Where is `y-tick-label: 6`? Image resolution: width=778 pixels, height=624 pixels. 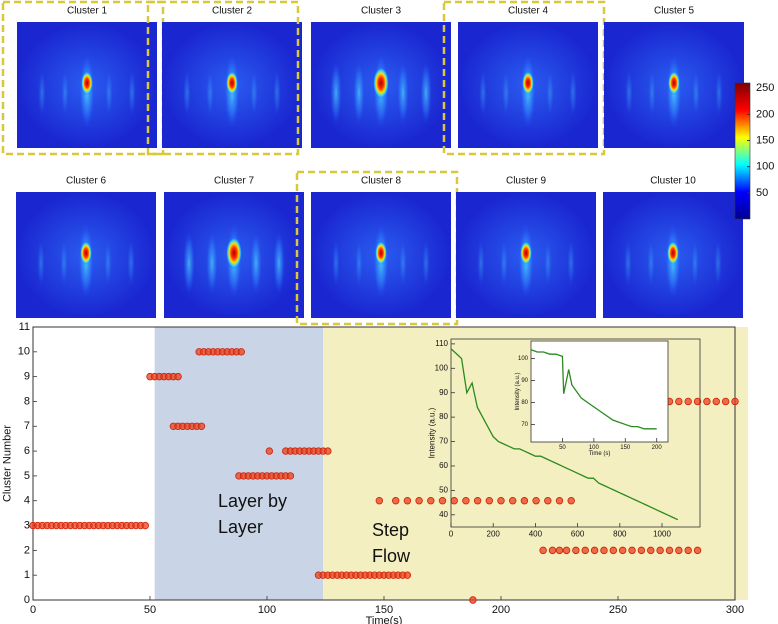 y-tick-label: 6 is located at coordinates (27, 451).